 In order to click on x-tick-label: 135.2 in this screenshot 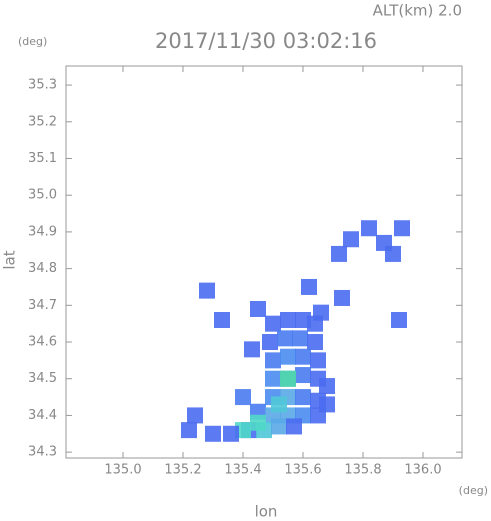, I will do `click(182, 470)`.